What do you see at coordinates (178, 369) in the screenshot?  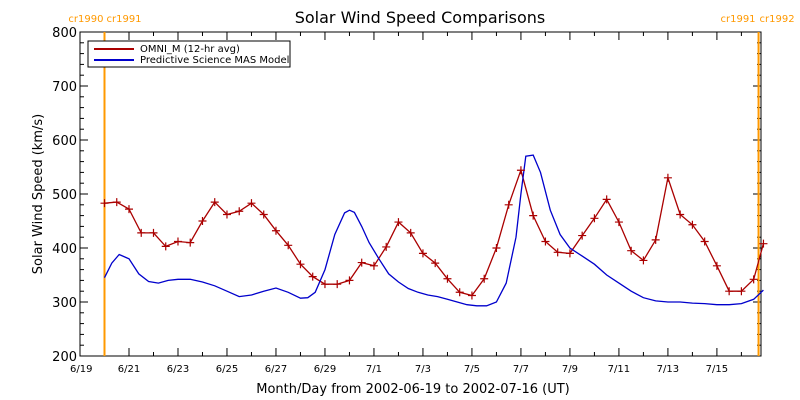 I see `x-tick-label: 6/23` at bounding box center [178, 369].